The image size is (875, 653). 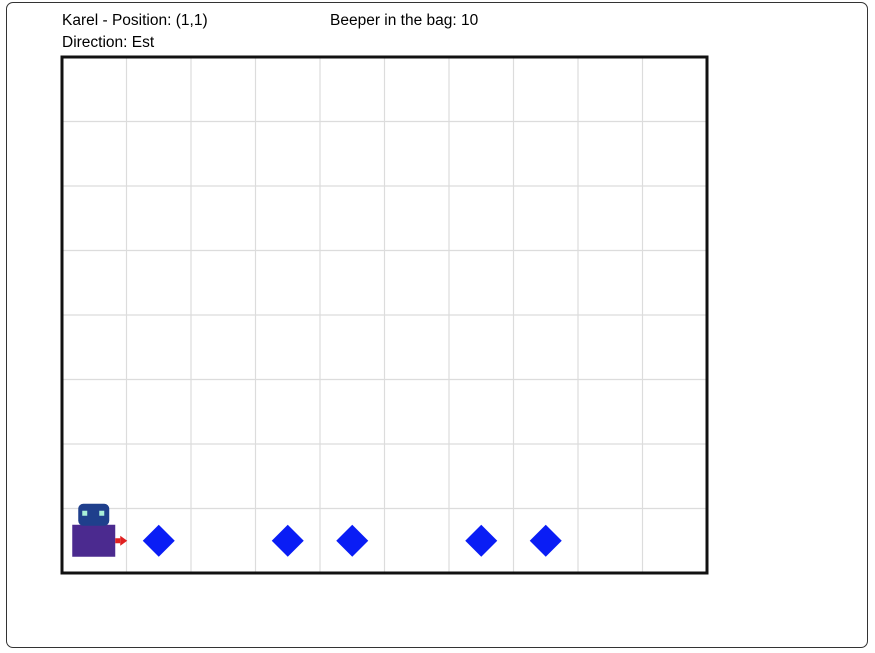 I want to click on karel-robot-icon, so click(x=99, y=530).